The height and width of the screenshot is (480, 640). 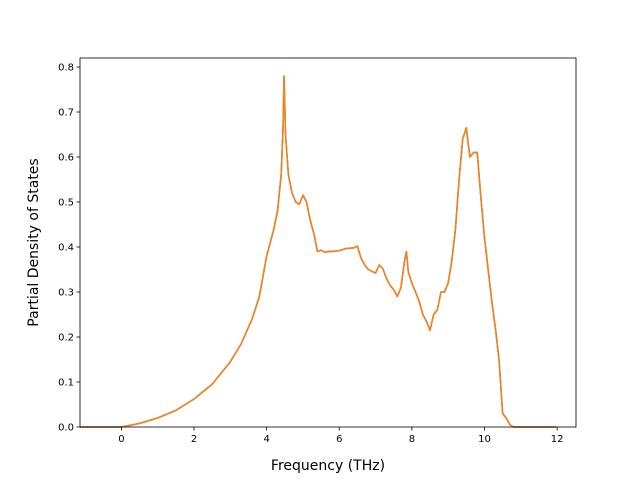 I want to click on y-tick-label: 0.4, so click(x=66, y=248).